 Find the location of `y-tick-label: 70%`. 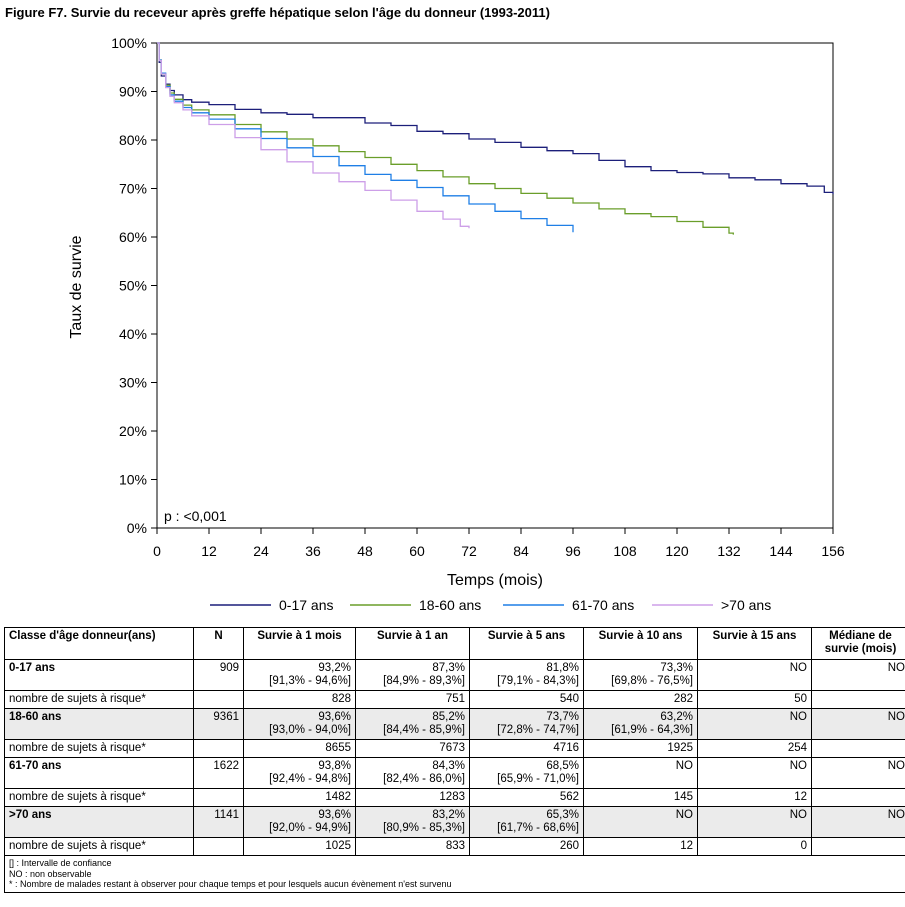

y-tick-label: 70% is located at coordinates (133, 189).